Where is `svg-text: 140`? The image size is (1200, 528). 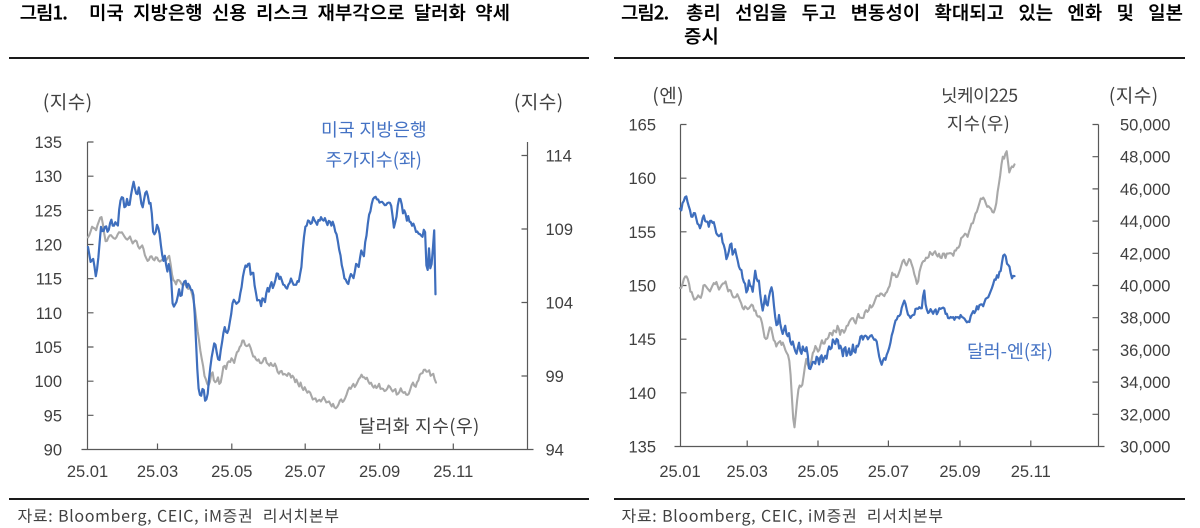
svg-text: 140 is located at coordinates (642, 394).